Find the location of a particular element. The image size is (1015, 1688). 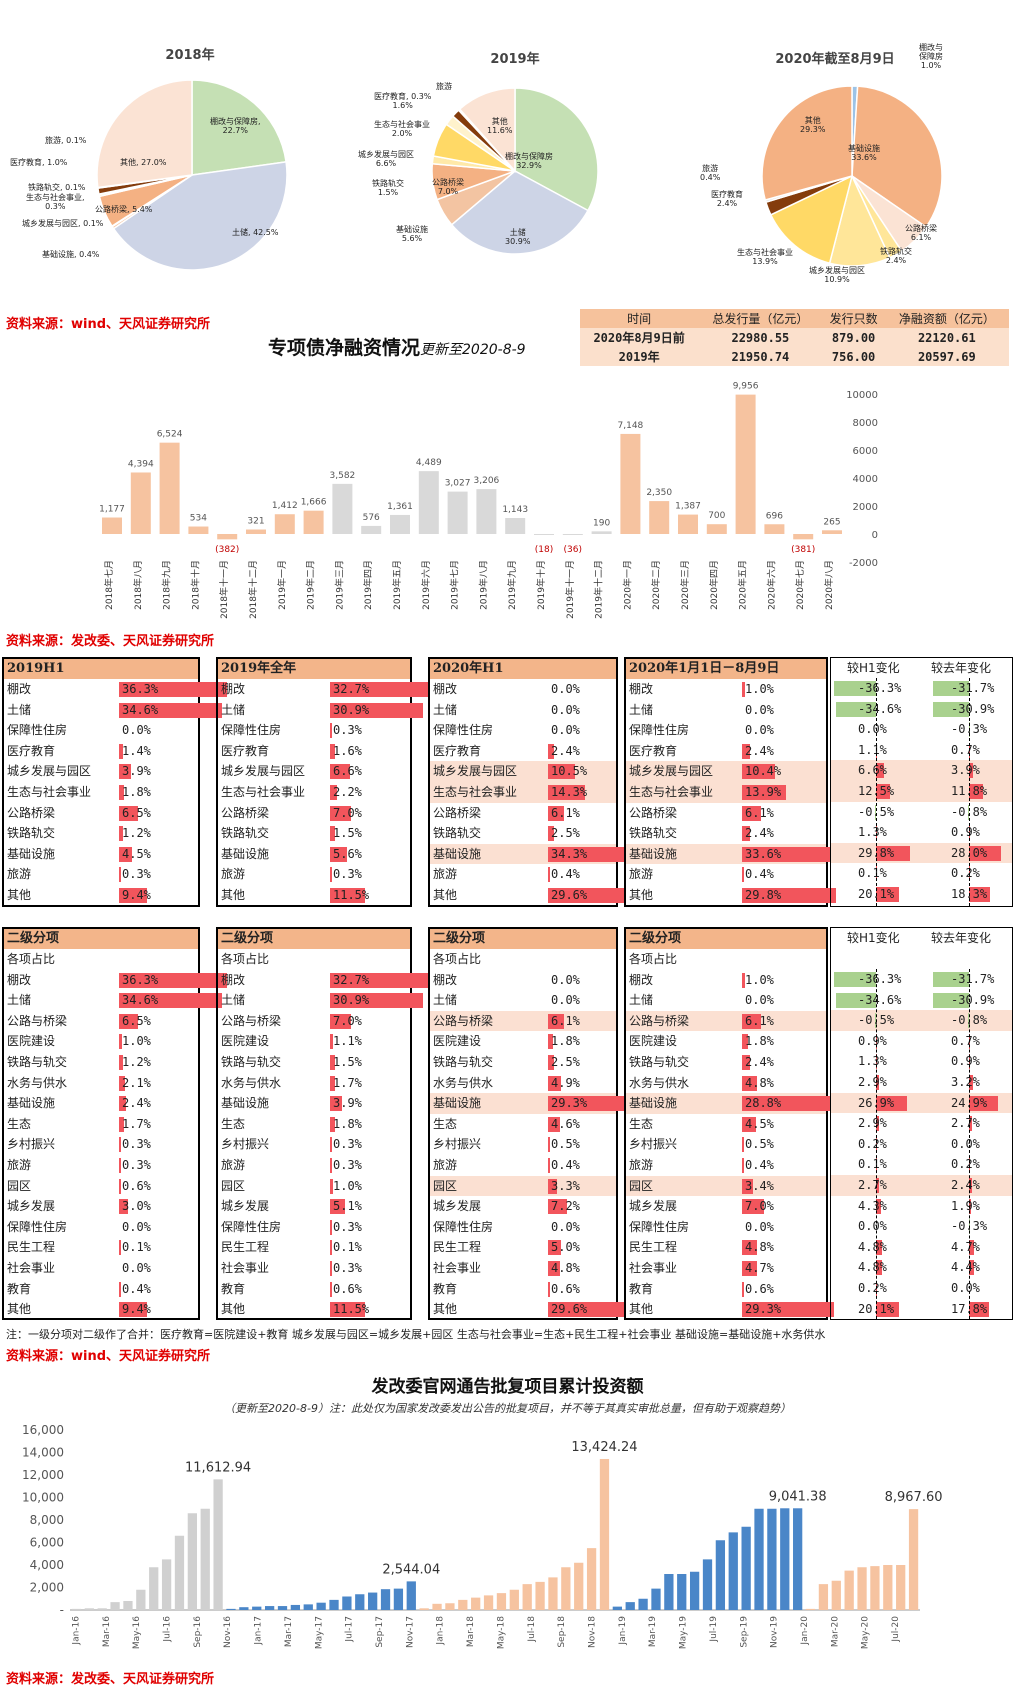

table-row: 水务与供水 1.7% is located at coordinates (314, 1083).